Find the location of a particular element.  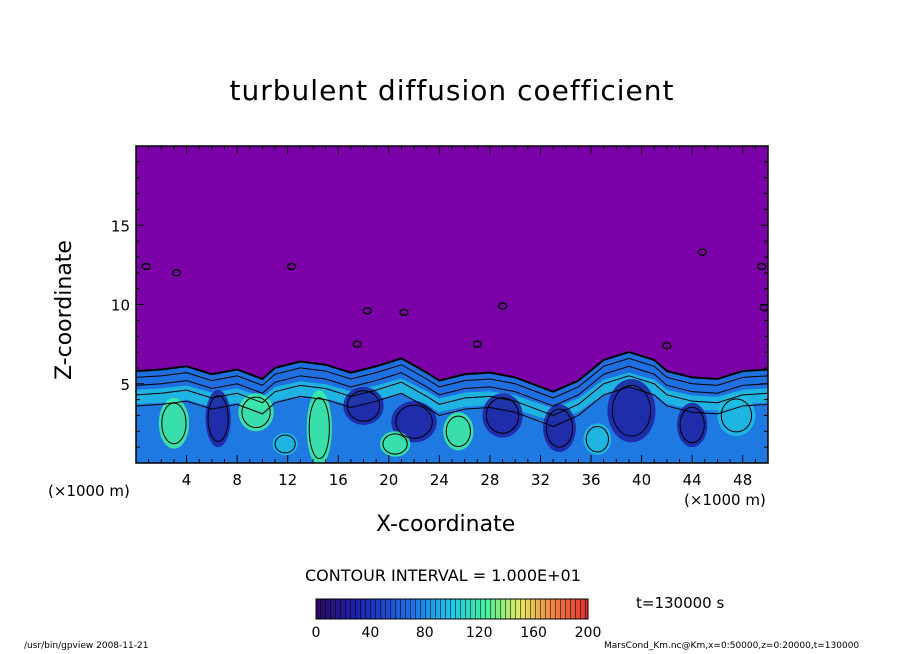

colorbar: 0 40 80 120 160 200 is located at coordinates (457, 619).